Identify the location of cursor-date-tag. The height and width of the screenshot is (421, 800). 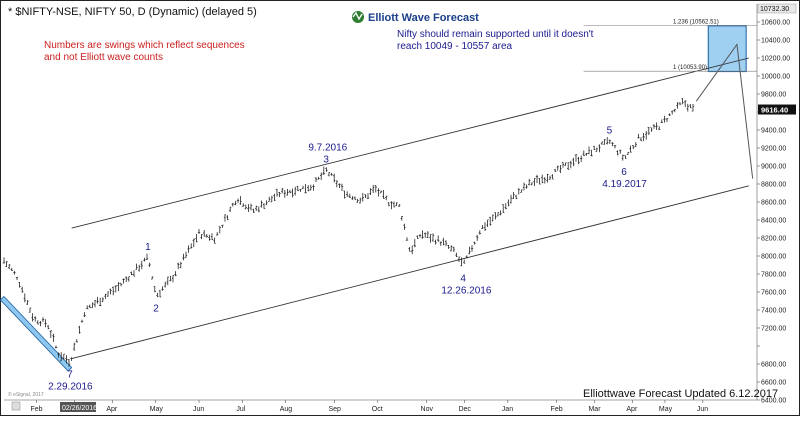
(78, 407).